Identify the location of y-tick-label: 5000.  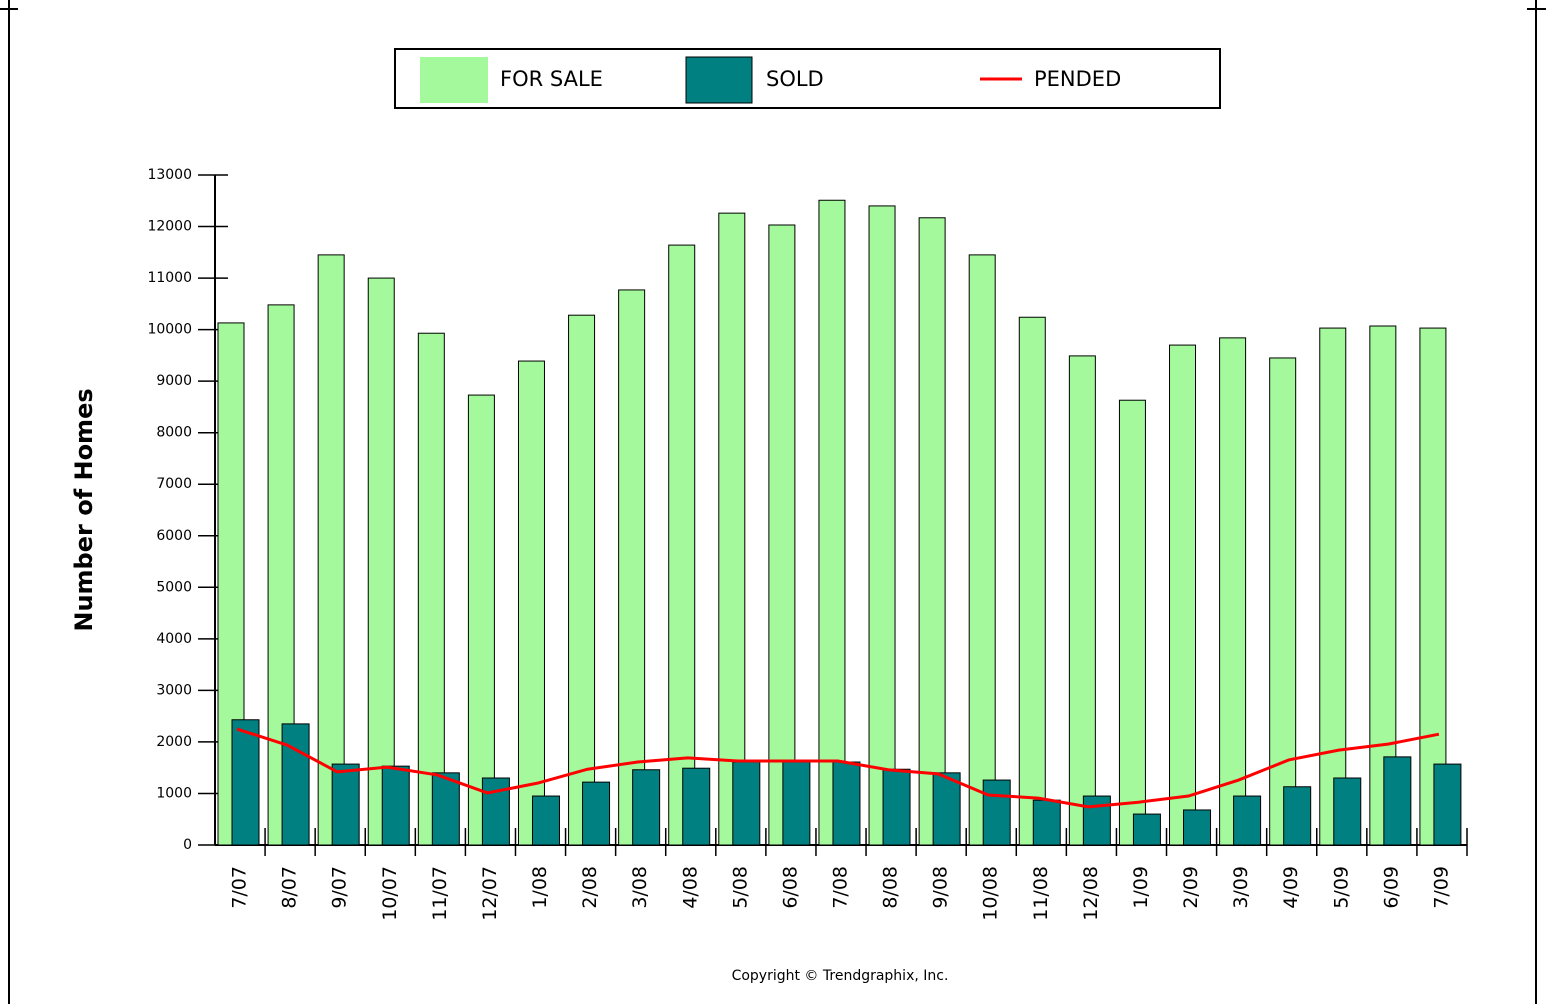
(174, 587).